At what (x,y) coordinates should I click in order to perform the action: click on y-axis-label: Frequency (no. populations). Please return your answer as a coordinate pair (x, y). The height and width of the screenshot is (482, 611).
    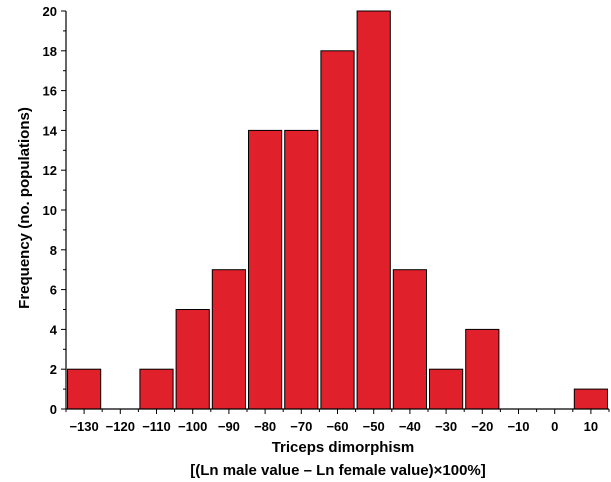
    Looking at the image, I should click on (24, 208).